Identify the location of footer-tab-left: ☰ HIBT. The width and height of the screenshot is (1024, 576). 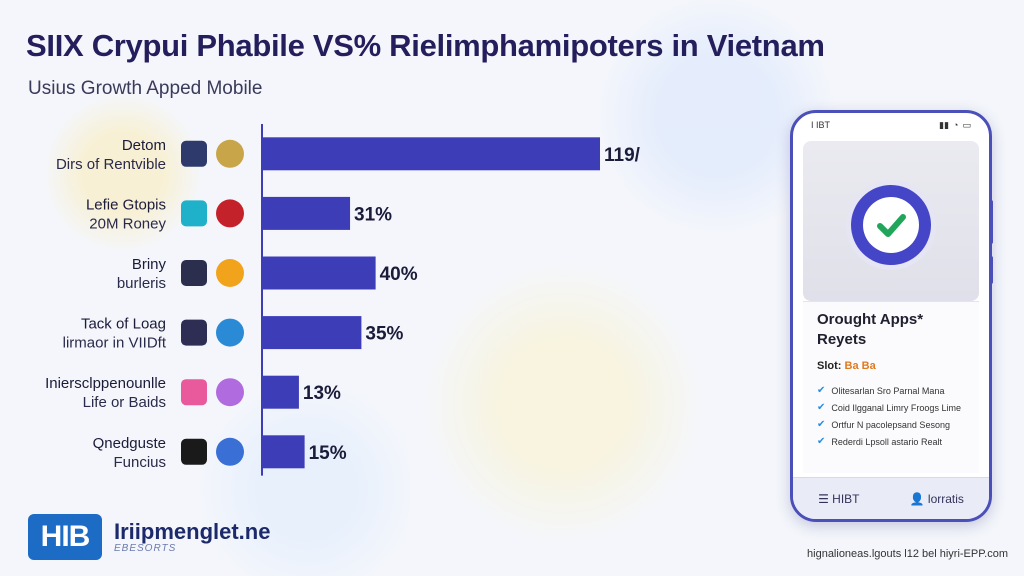
(839, 498).